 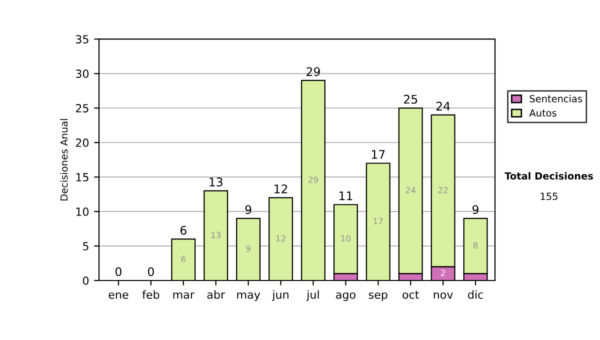 What do you see at coordinates (64, 159) in the screenshot?
I see `y-axis-title: Decisiones Anual` at bounding box center [64, 159].